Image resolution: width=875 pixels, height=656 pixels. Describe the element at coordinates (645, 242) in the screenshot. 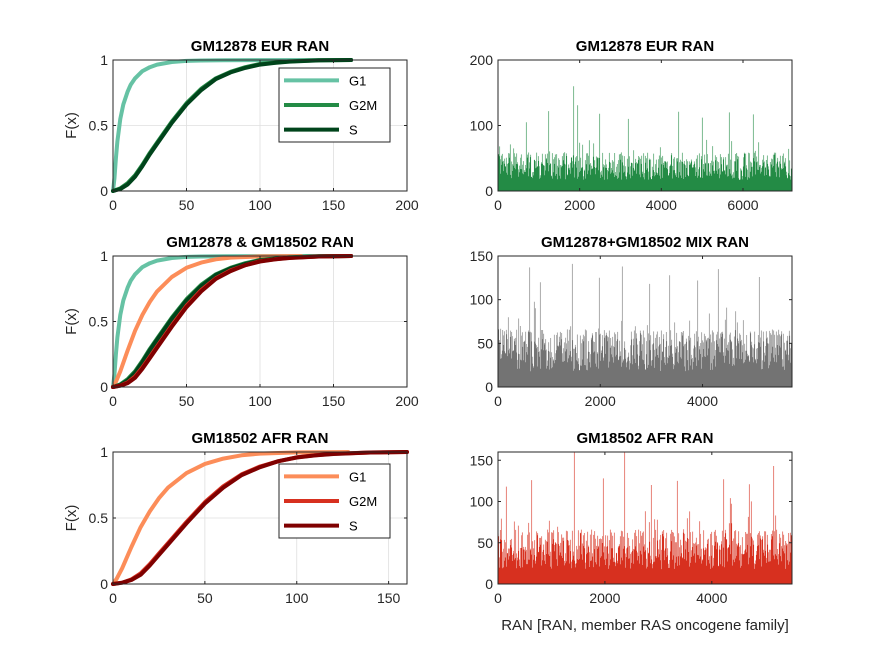

I see `chart-title: GM12878+GM18502 MIX RAN` at that location.